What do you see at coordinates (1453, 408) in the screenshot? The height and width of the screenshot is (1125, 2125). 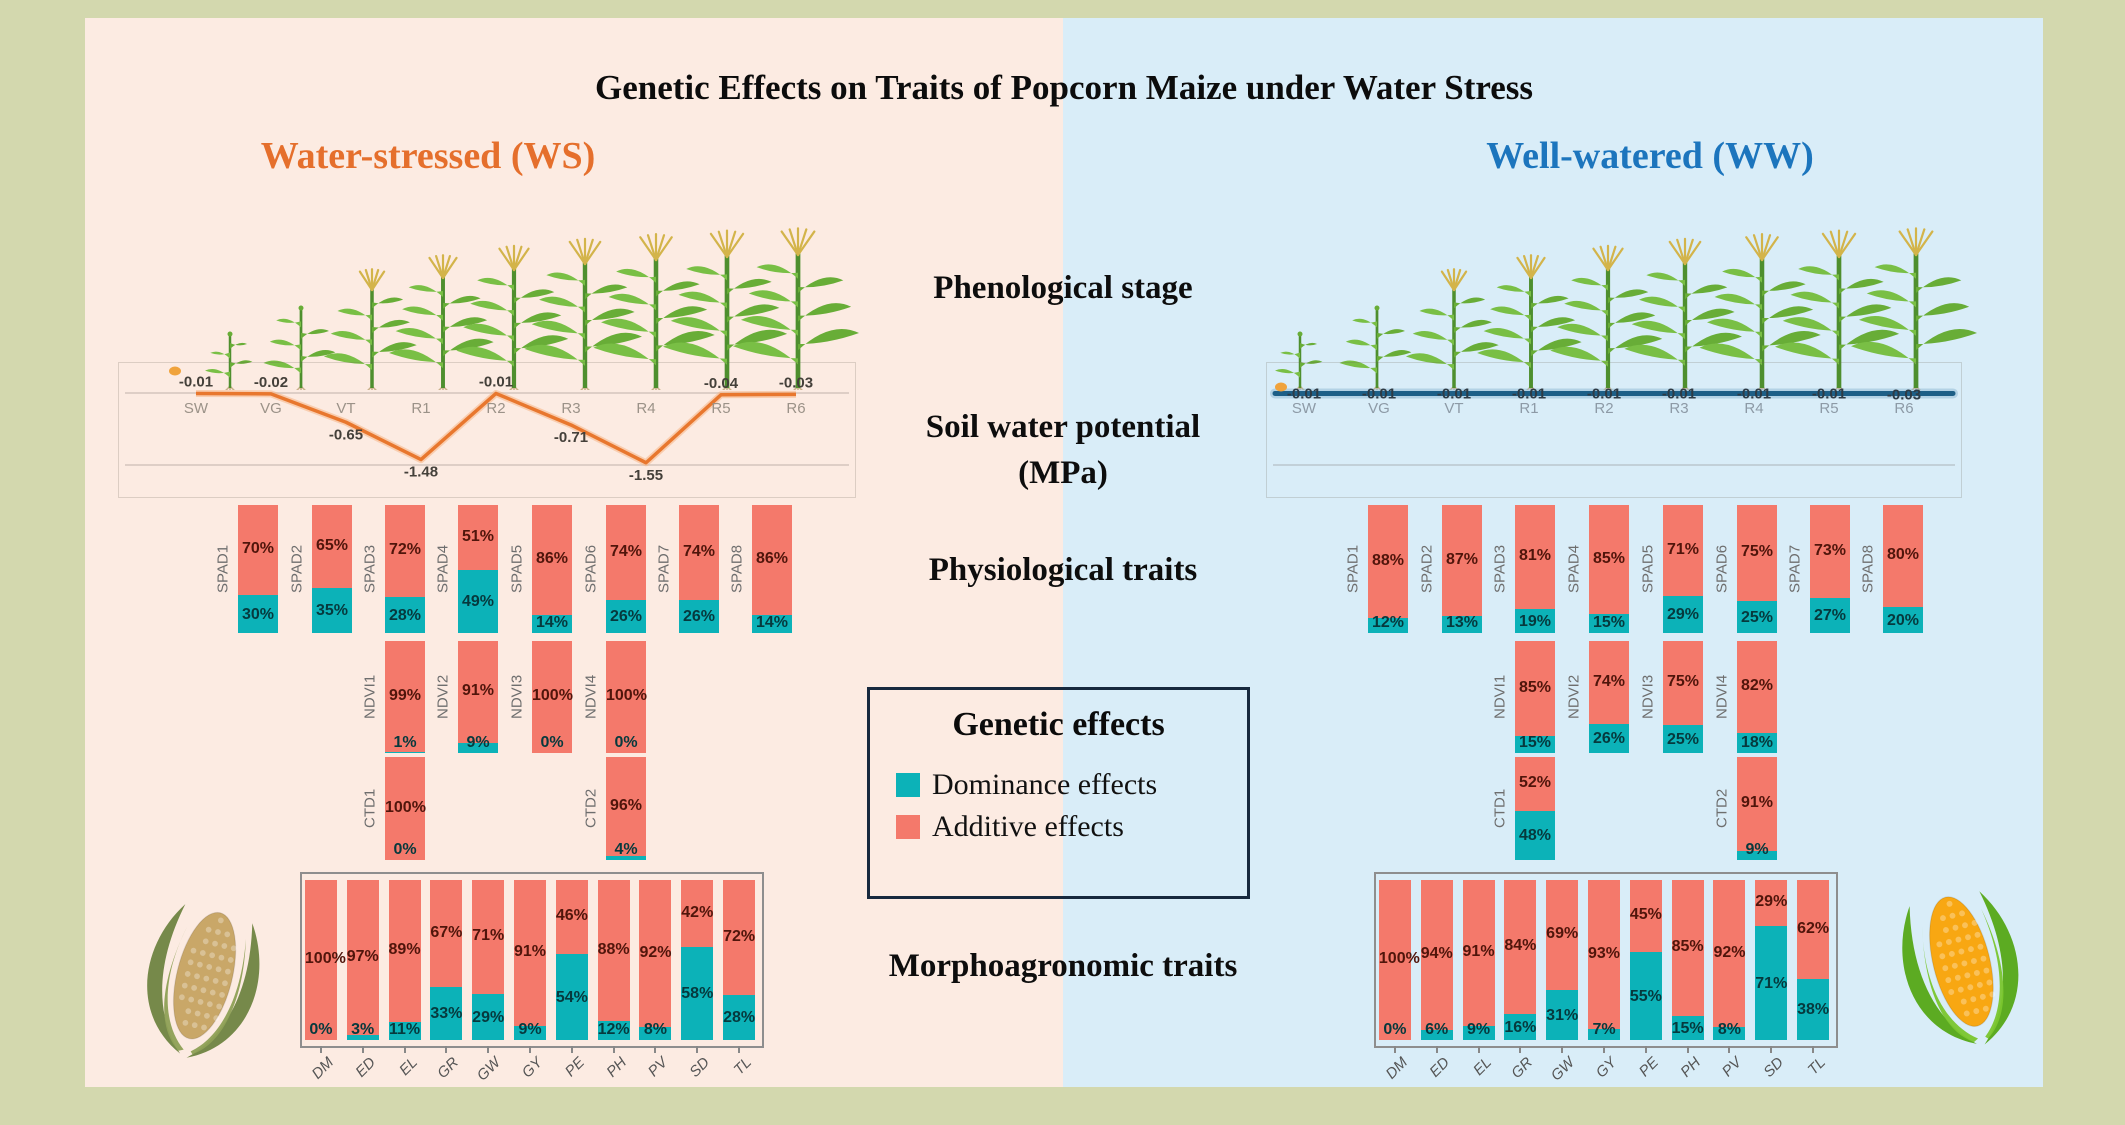 I see `stage-label: VT` at bounding box center [1453, 408].